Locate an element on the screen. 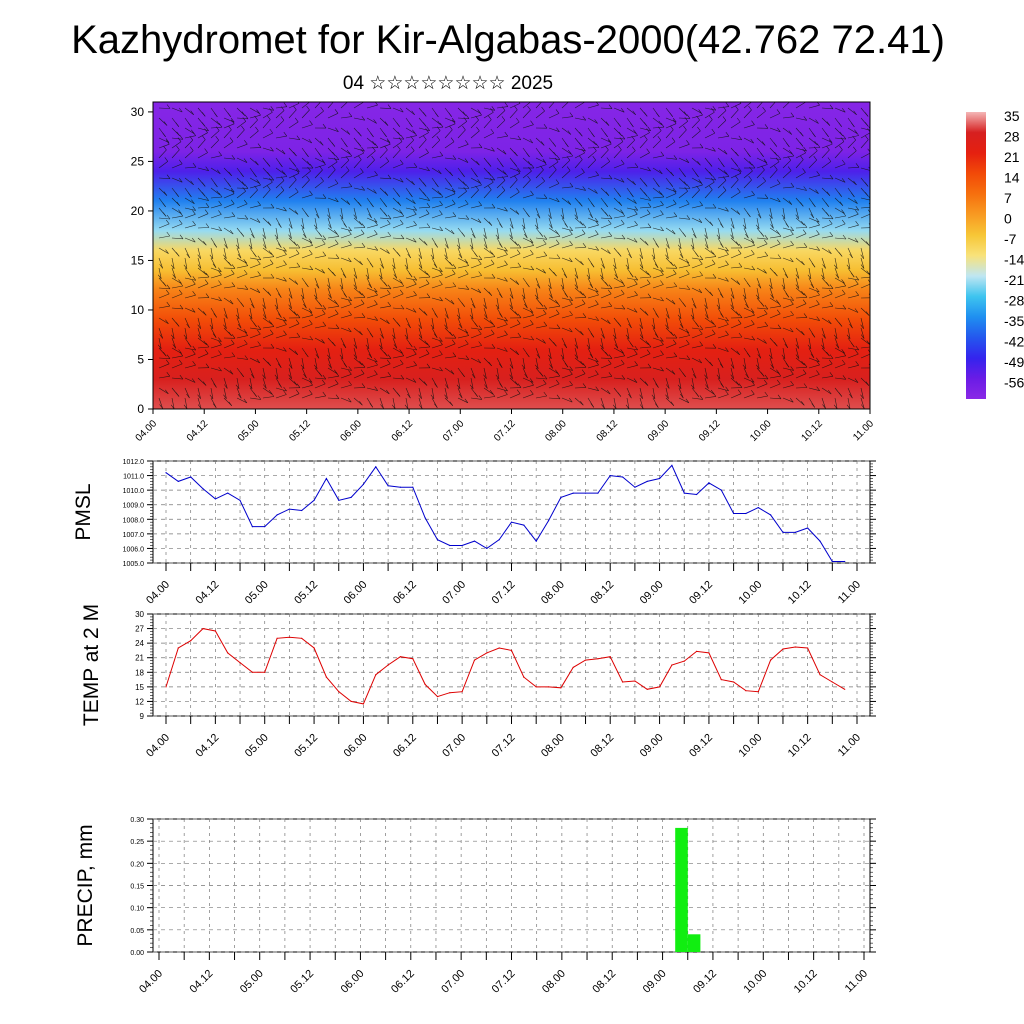 This screenshot has width=1024, height=1024. colorbar-label: -42 is located at coordinates (1014, 342).